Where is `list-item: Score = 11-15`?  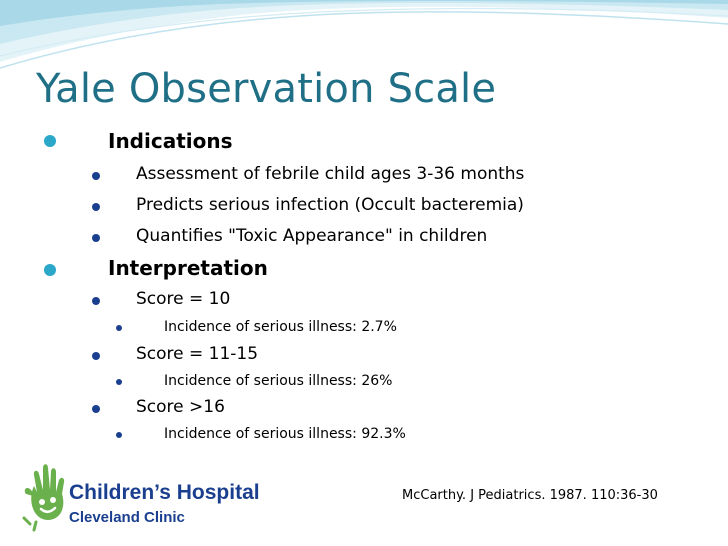 list-item: Score = 11-15 is located at coordinates (197, 354).